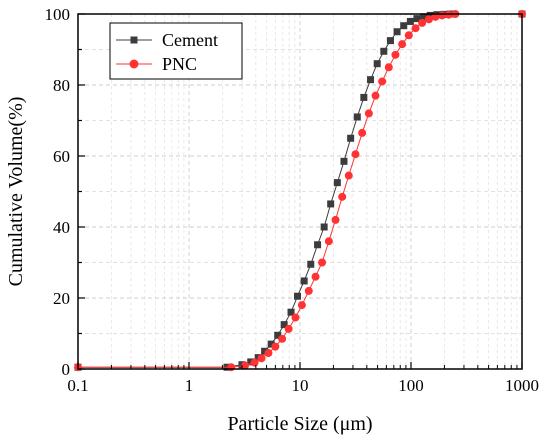 This screenshot has height=440, width=550. Describe the element at coordinates (411, 385) in the screenshot. I see `x-tick-label: 100` at that location.